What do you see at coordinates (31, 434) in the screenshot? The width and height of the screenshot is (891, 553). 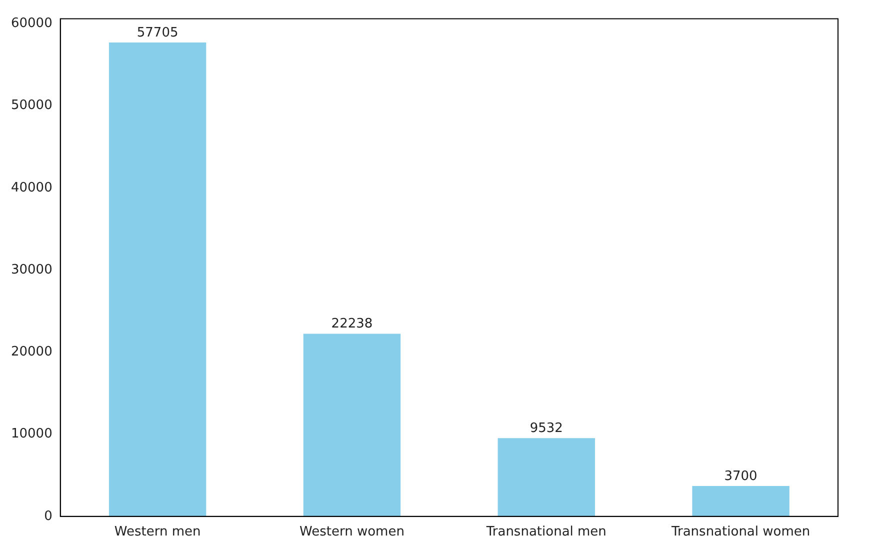 I see `y-tick-label: 10000` at bounding box center [31, 434].